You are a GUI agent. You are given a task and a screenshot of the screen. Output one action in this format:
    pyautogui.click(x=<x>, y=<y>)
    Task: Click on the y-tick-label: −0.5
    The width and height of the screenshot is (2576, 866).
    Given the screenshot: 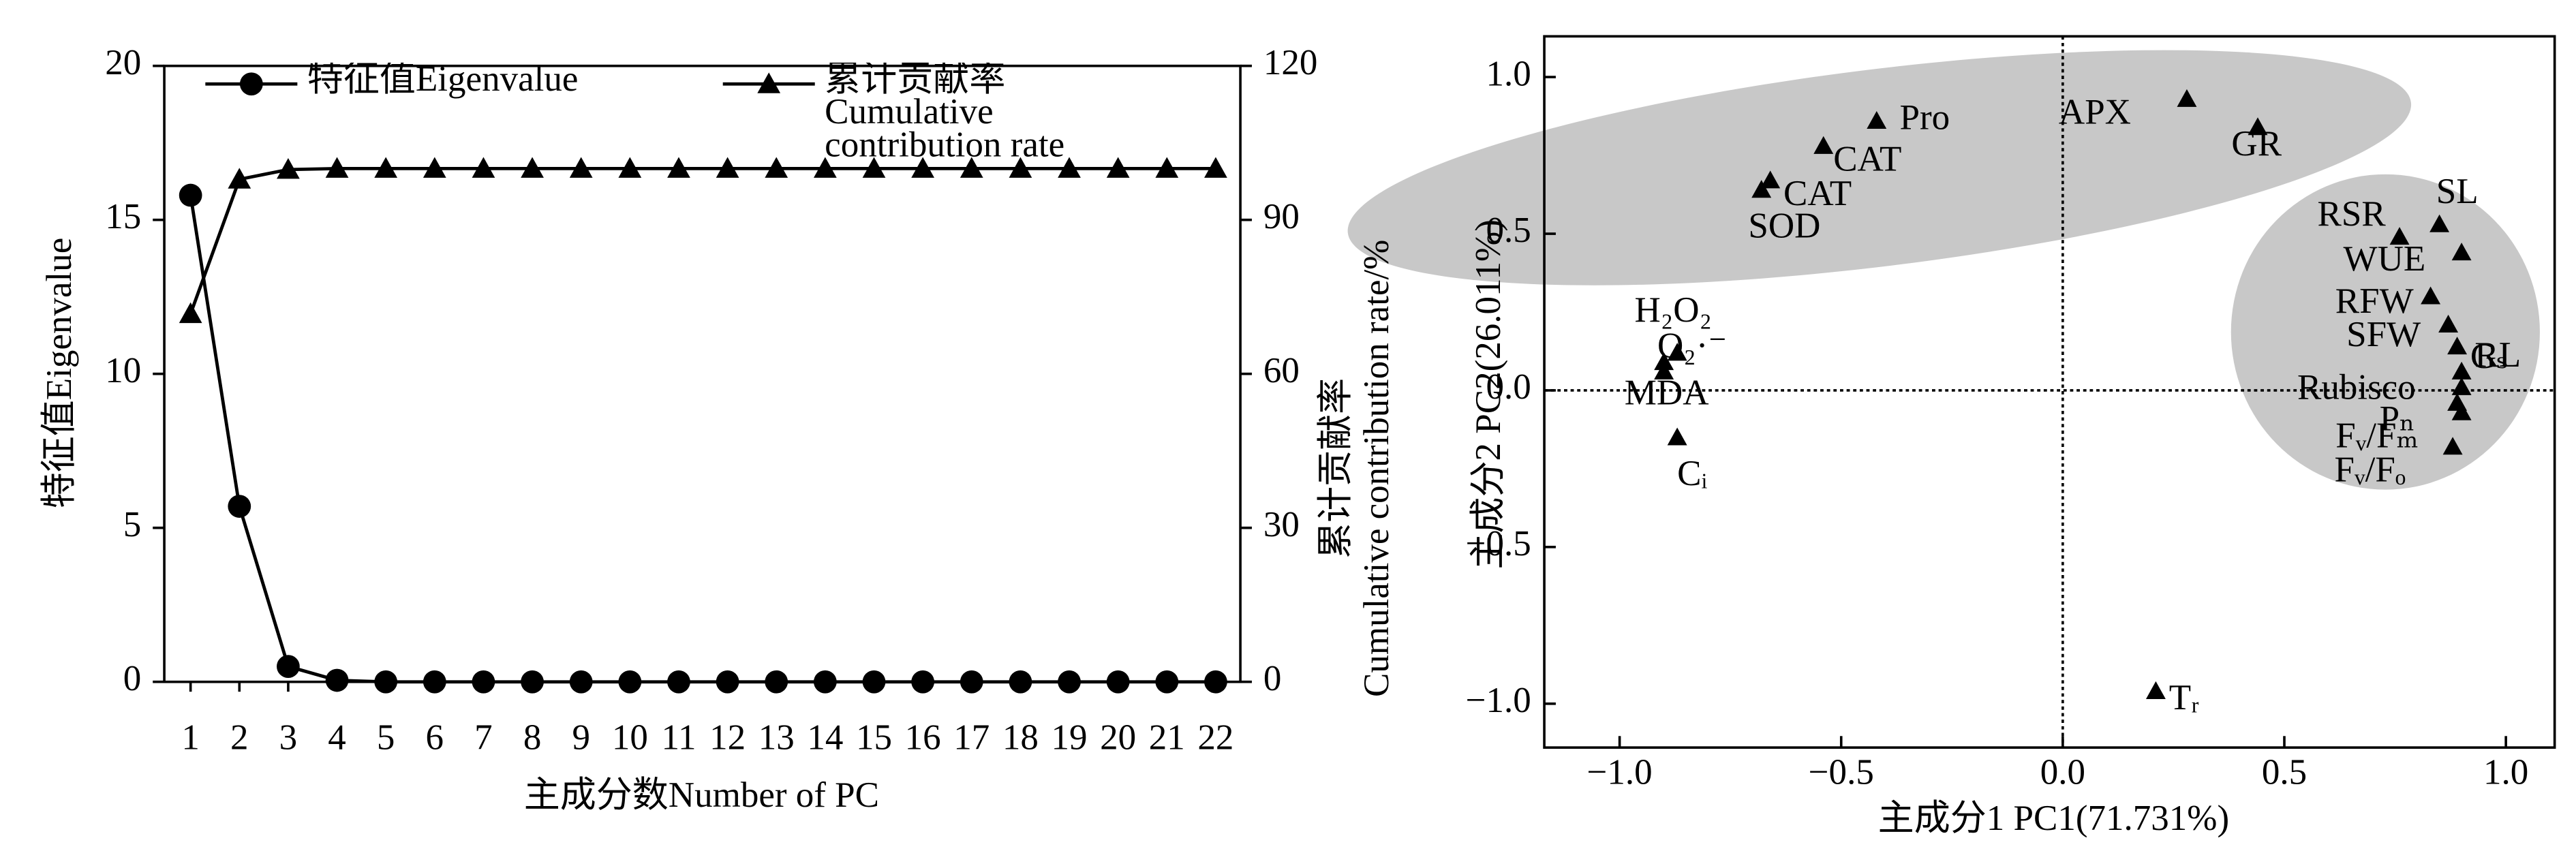 What is the action you would take?
    pyautogui.click(x=1498, y=543)
    